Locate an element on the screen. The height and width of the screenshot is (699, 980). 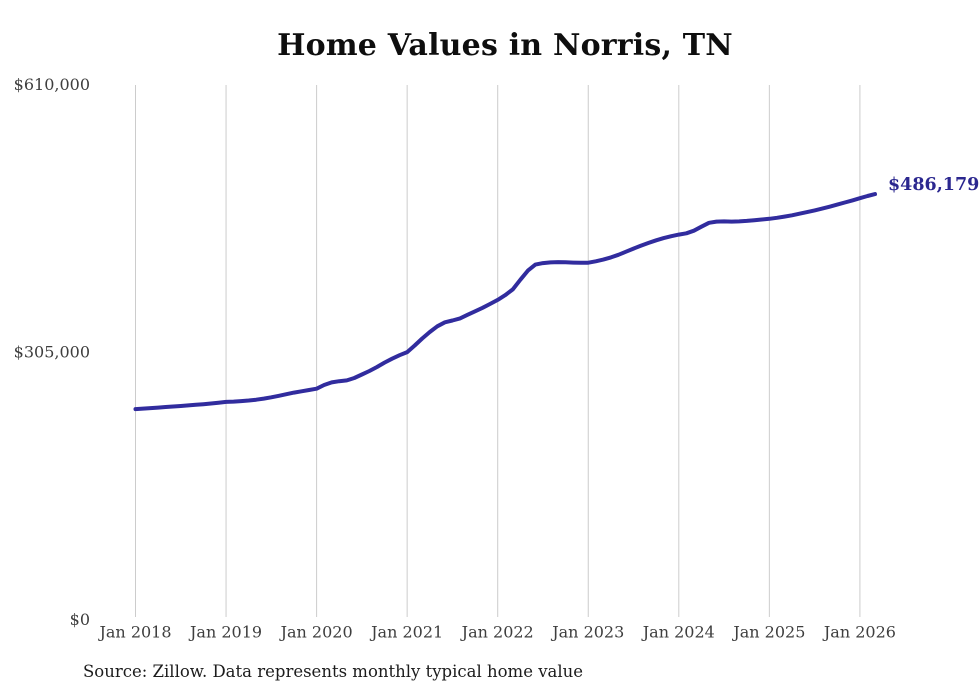
chart-title: Home Values in Norris, TN is located at coordinates (505, 45).